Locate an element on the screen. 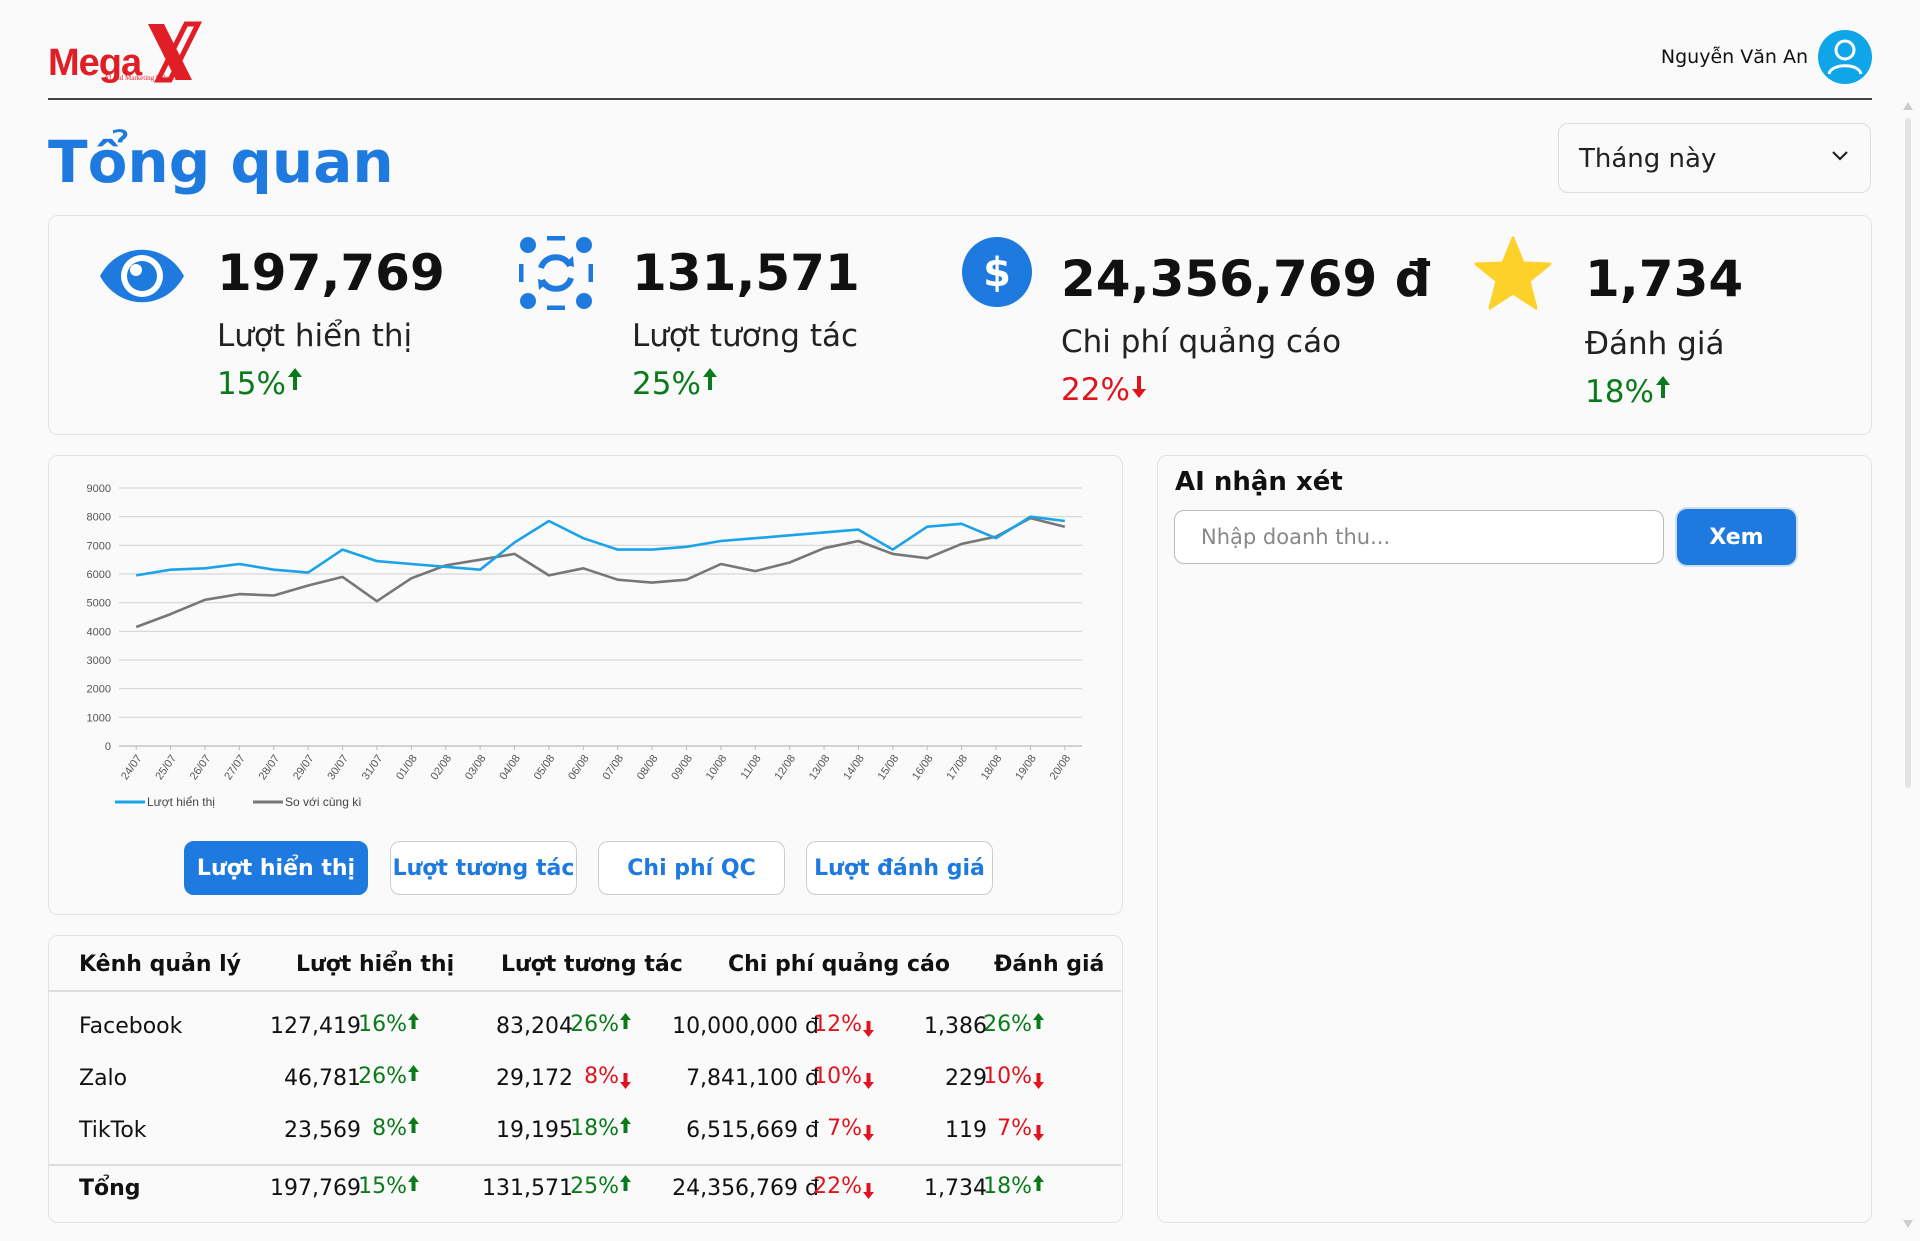 Image resolution: width=1920 pixels, height=1241 pixels. inter-value: 29,172 is located at coordinates (534, 1078).